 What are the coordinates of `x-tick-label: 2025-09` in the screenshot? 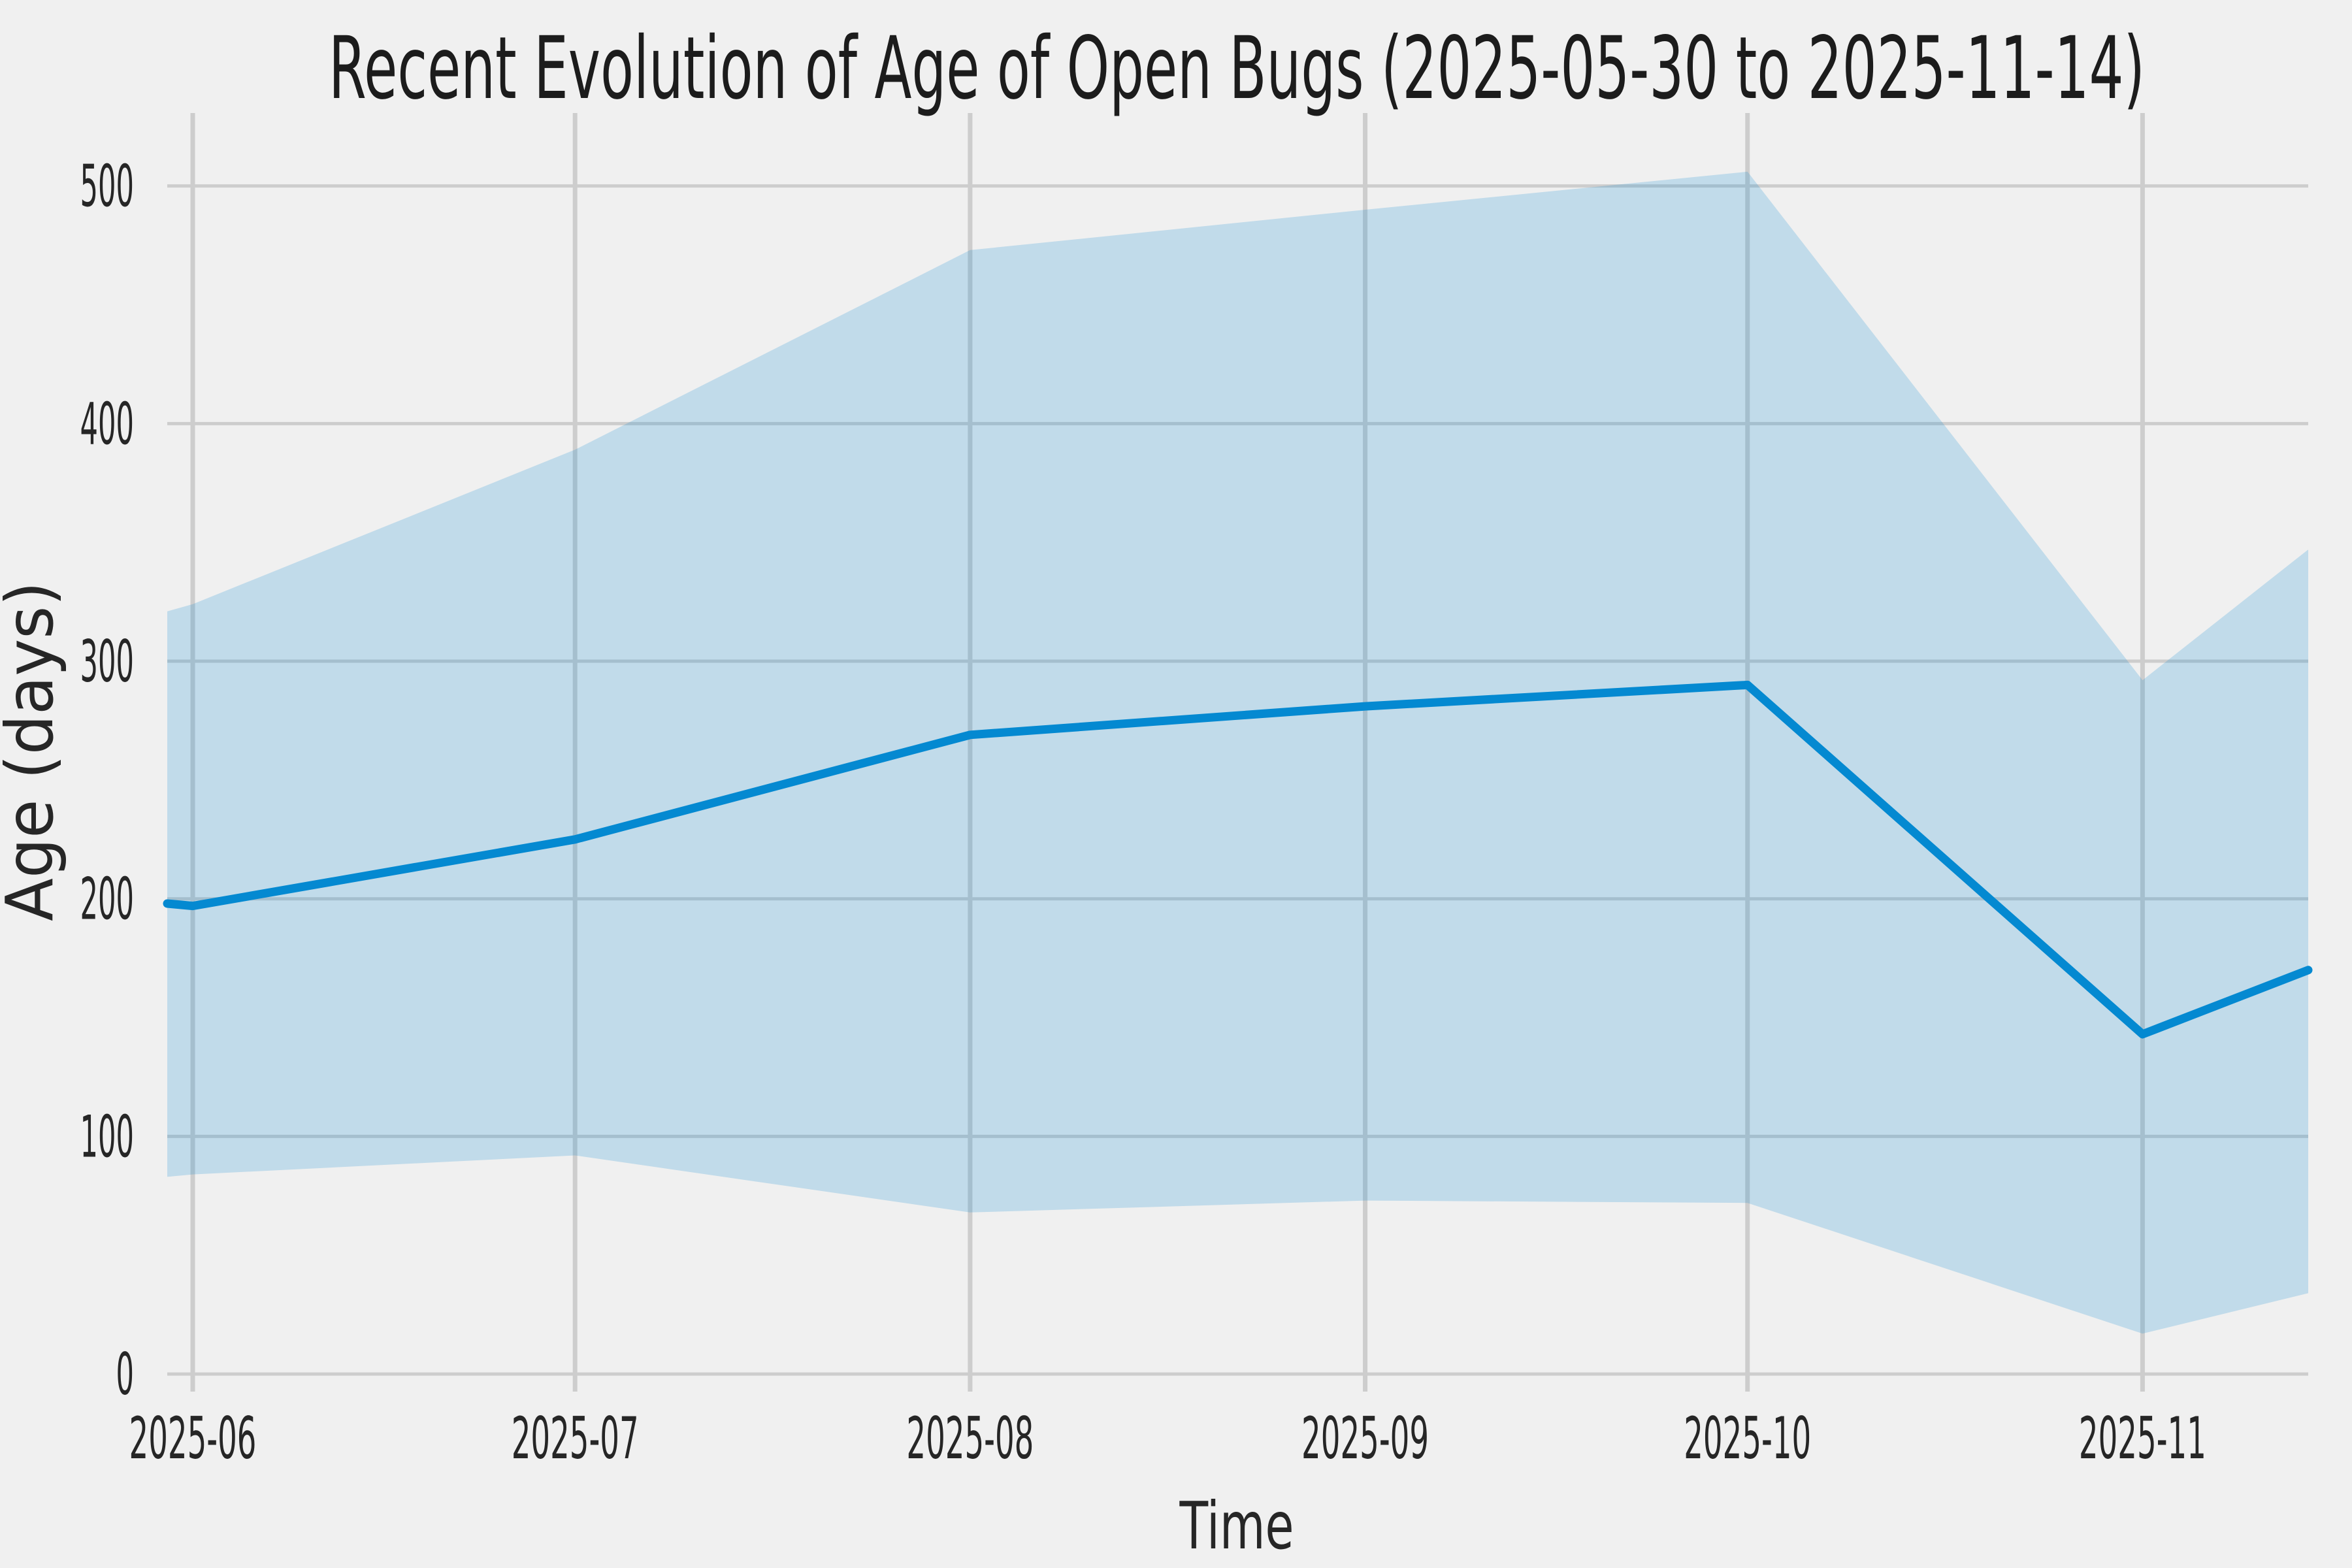 It's located at (1365, 1438).